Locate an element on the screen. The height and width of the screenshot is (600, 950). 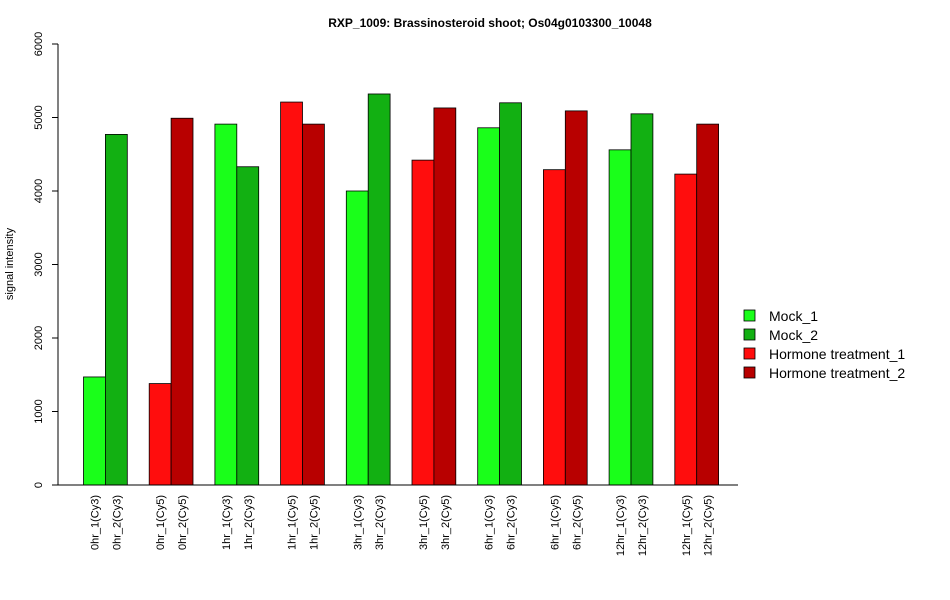
y-axis: 0 1000 2000 3000 4000 5000 6000 is located at coordinates (46, 260).